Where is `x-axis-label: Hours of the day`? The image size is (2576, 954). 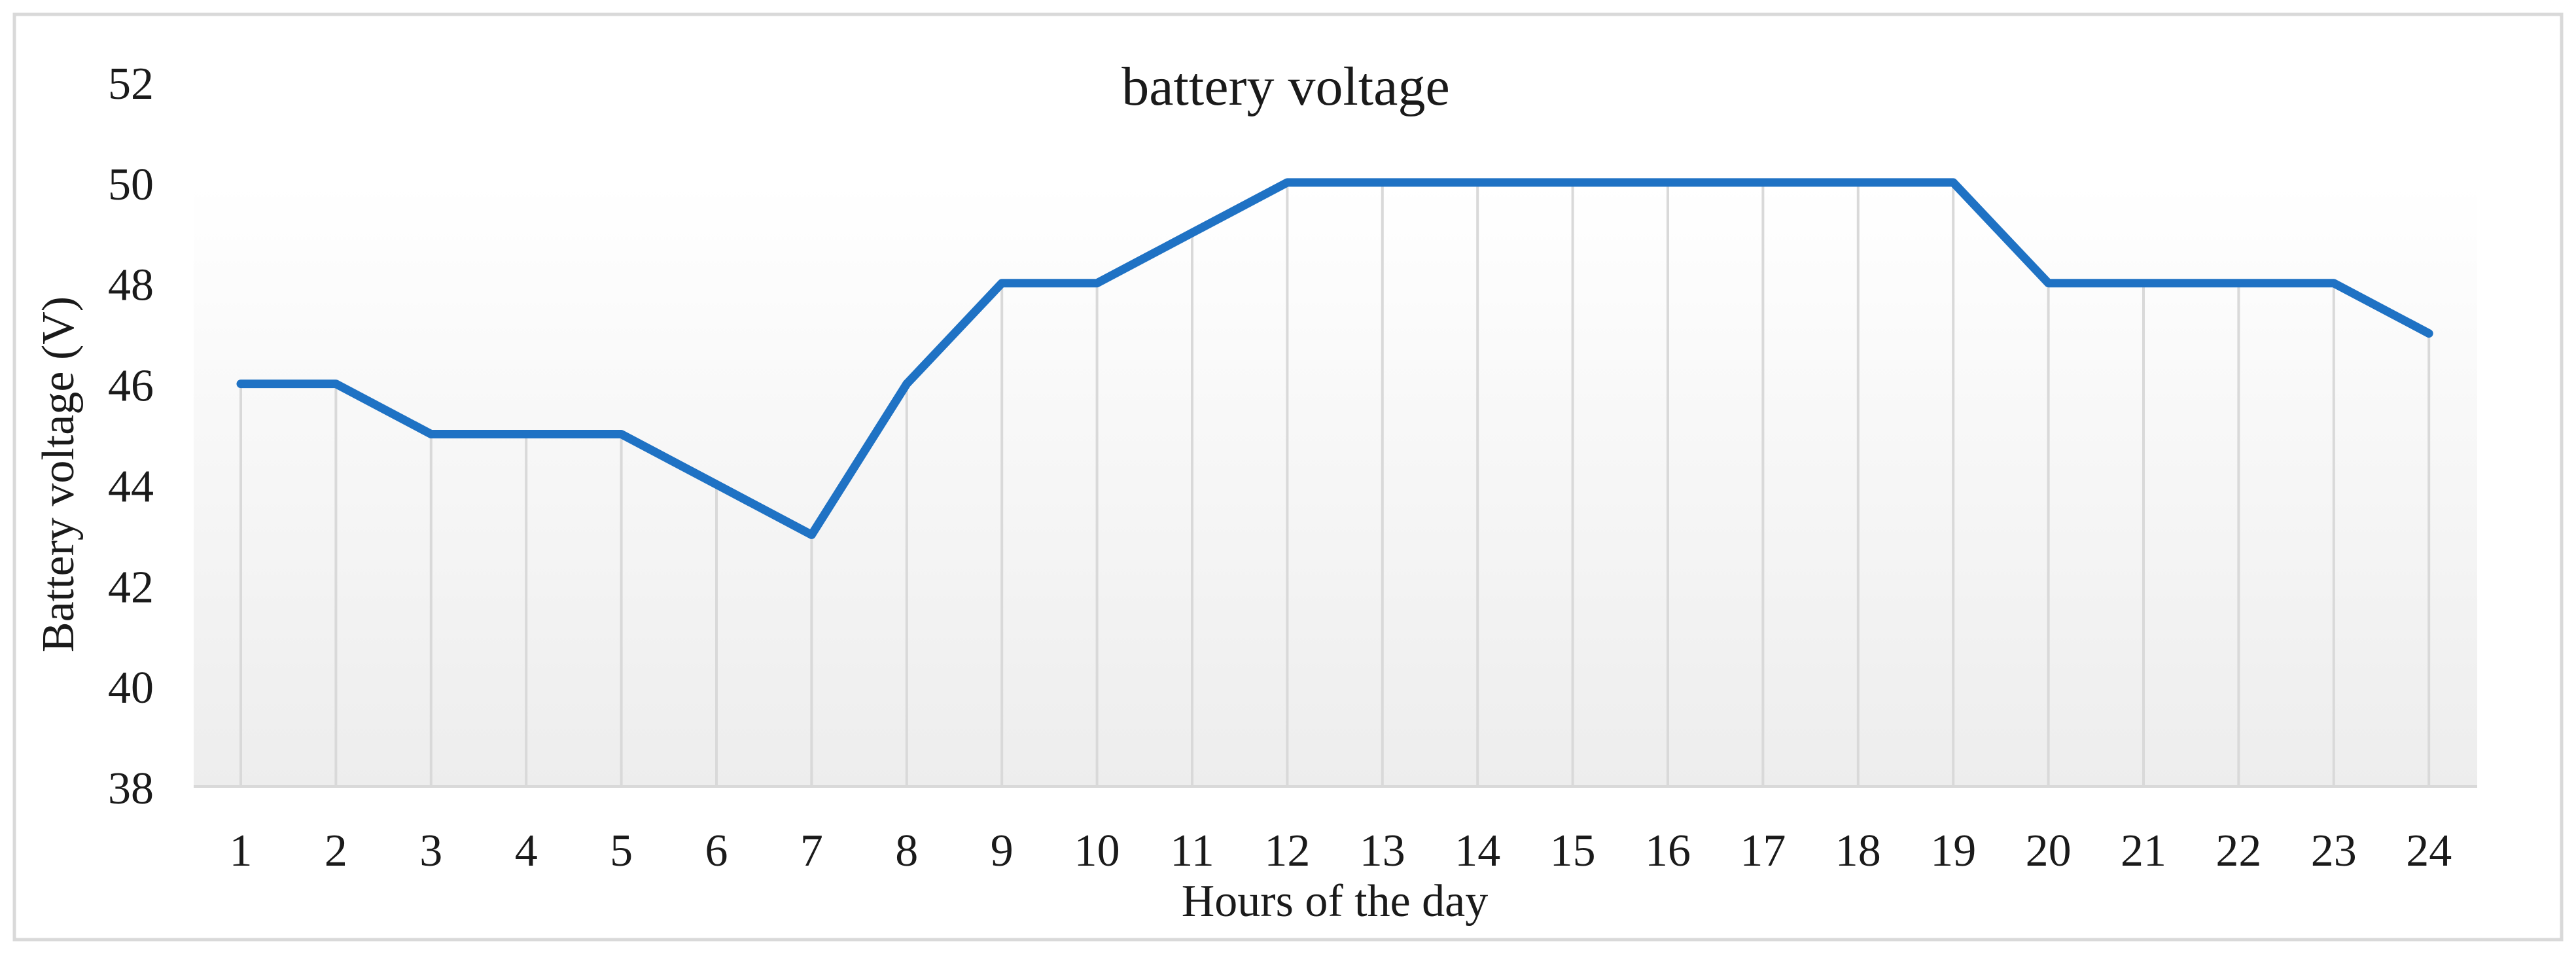 x-axis-label: Hours of the day is located at coordinates (1335, 902).